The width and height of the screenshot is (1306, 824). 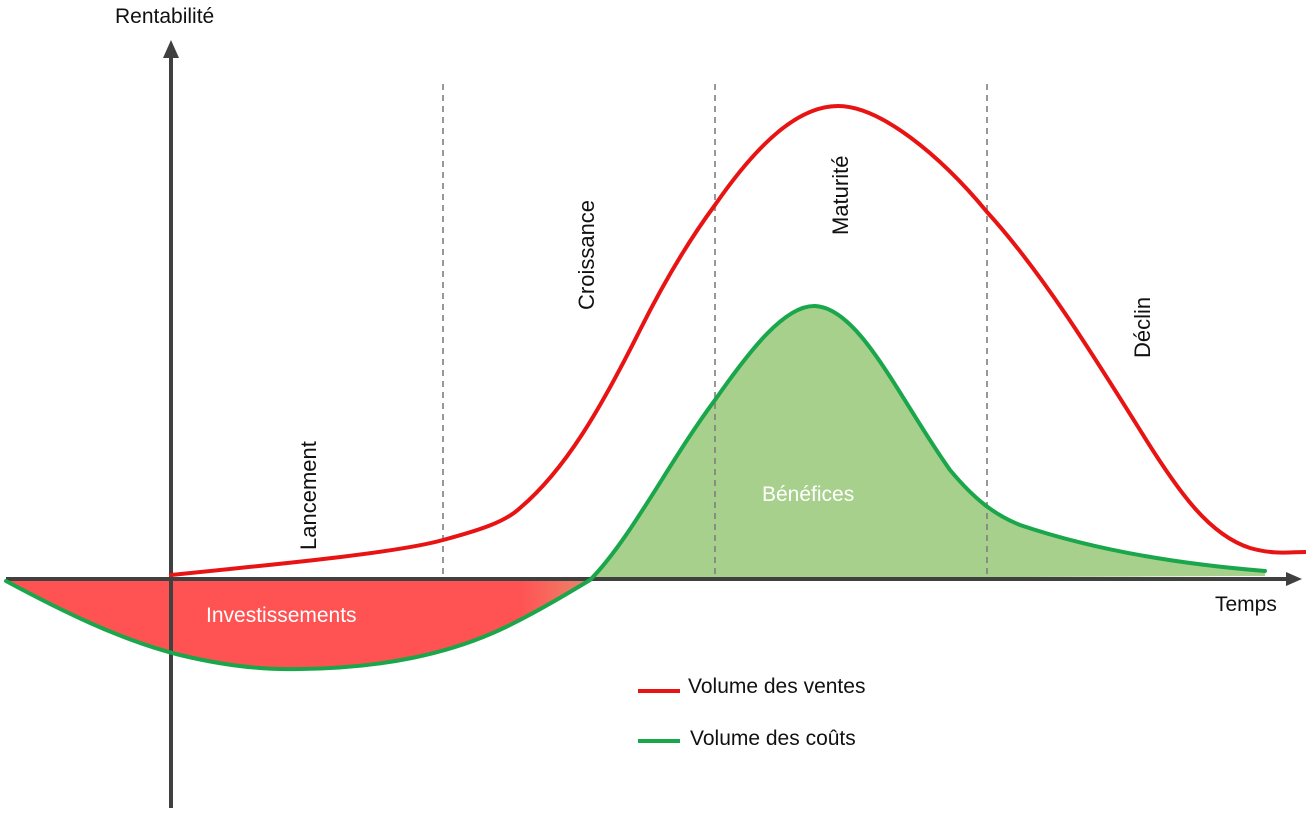 What do you see at coordinates (1142, 327) in the screenshot?
I see `phase-label-decline: Déclin` at bounding box center [1142, 327].